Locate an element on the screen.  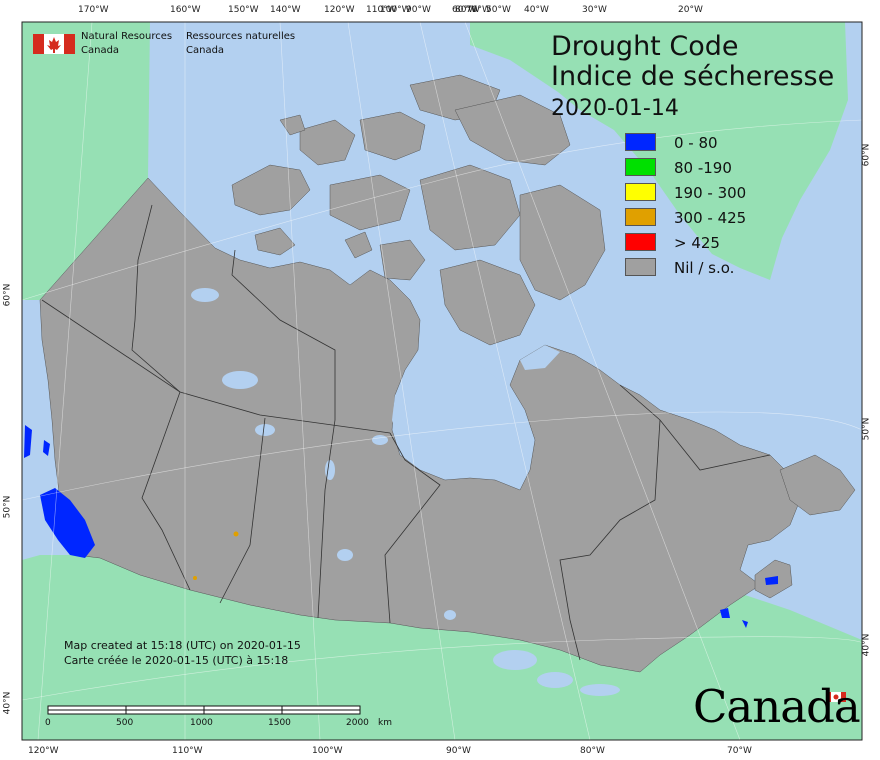
top-longitude-label: 20°W is located at coordinates (690, 10).